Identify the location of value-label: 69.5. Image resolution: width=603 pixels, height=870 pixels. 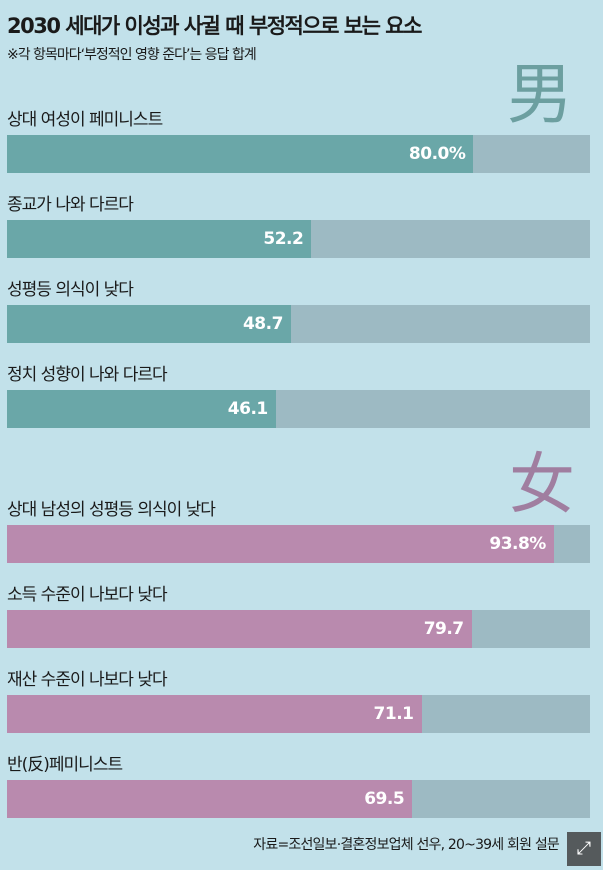
(384, 799).